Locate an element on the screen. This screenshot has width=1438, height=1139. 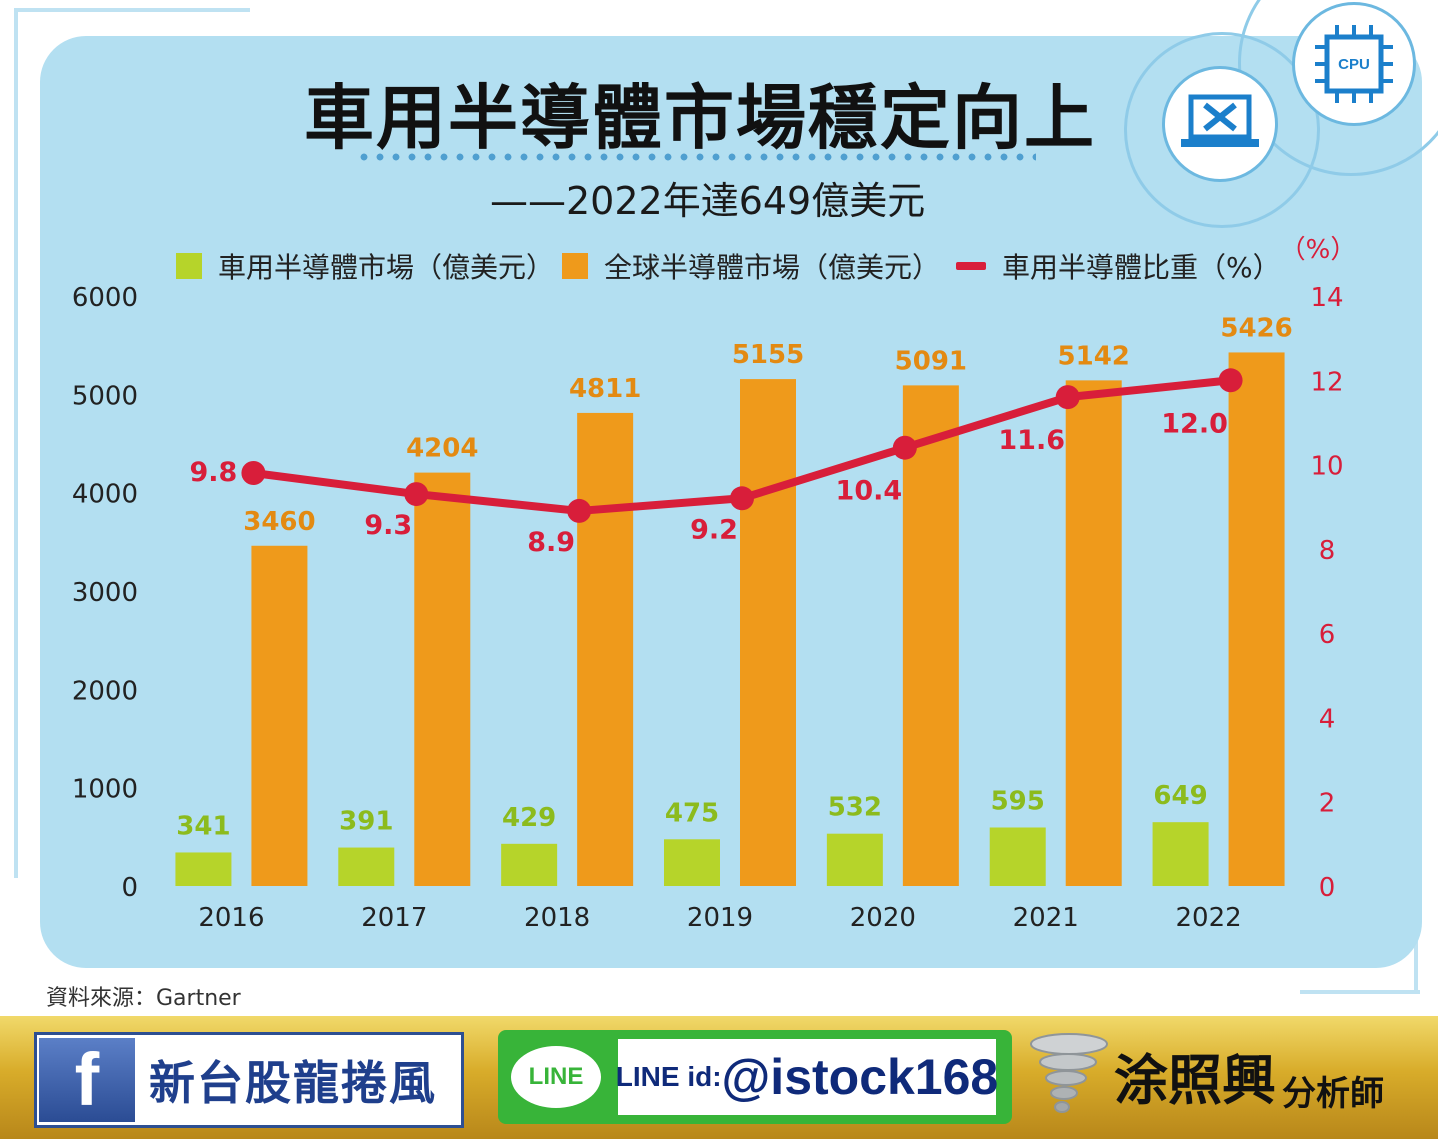
cpu-icon: CPU is located at coordinates (1354, 64).